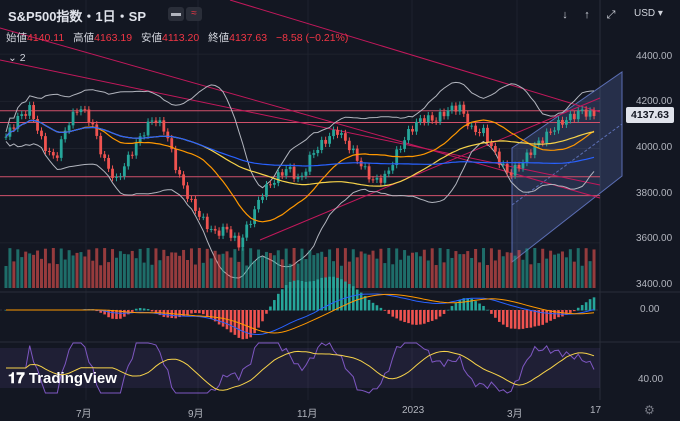  Describe the element at coordinates (84, 38) in the screenshot. I see `high-label: 高値` at that location.